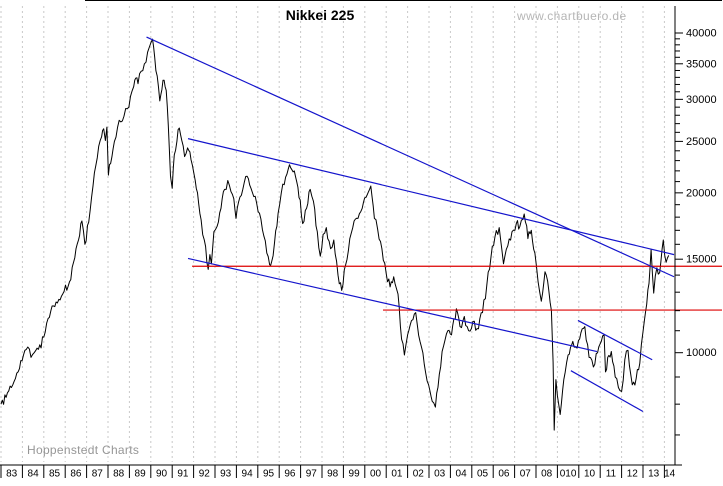  Describe the element at coordinates (333, 474) in the screenshot. I see `x-tick-label: 98` at that location.